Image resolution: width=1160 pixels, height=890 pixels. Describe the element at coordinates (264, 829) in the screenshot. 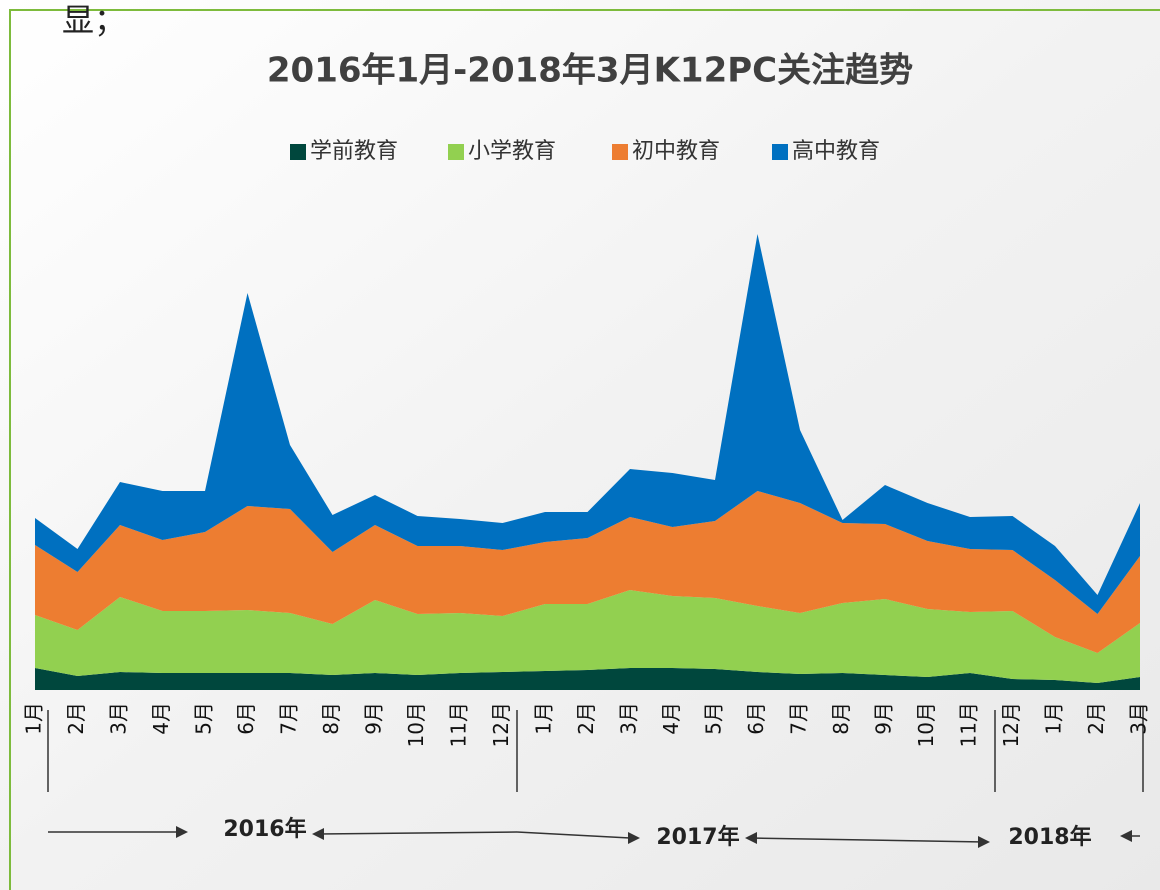

I see `year-label: 2016年` at that location.